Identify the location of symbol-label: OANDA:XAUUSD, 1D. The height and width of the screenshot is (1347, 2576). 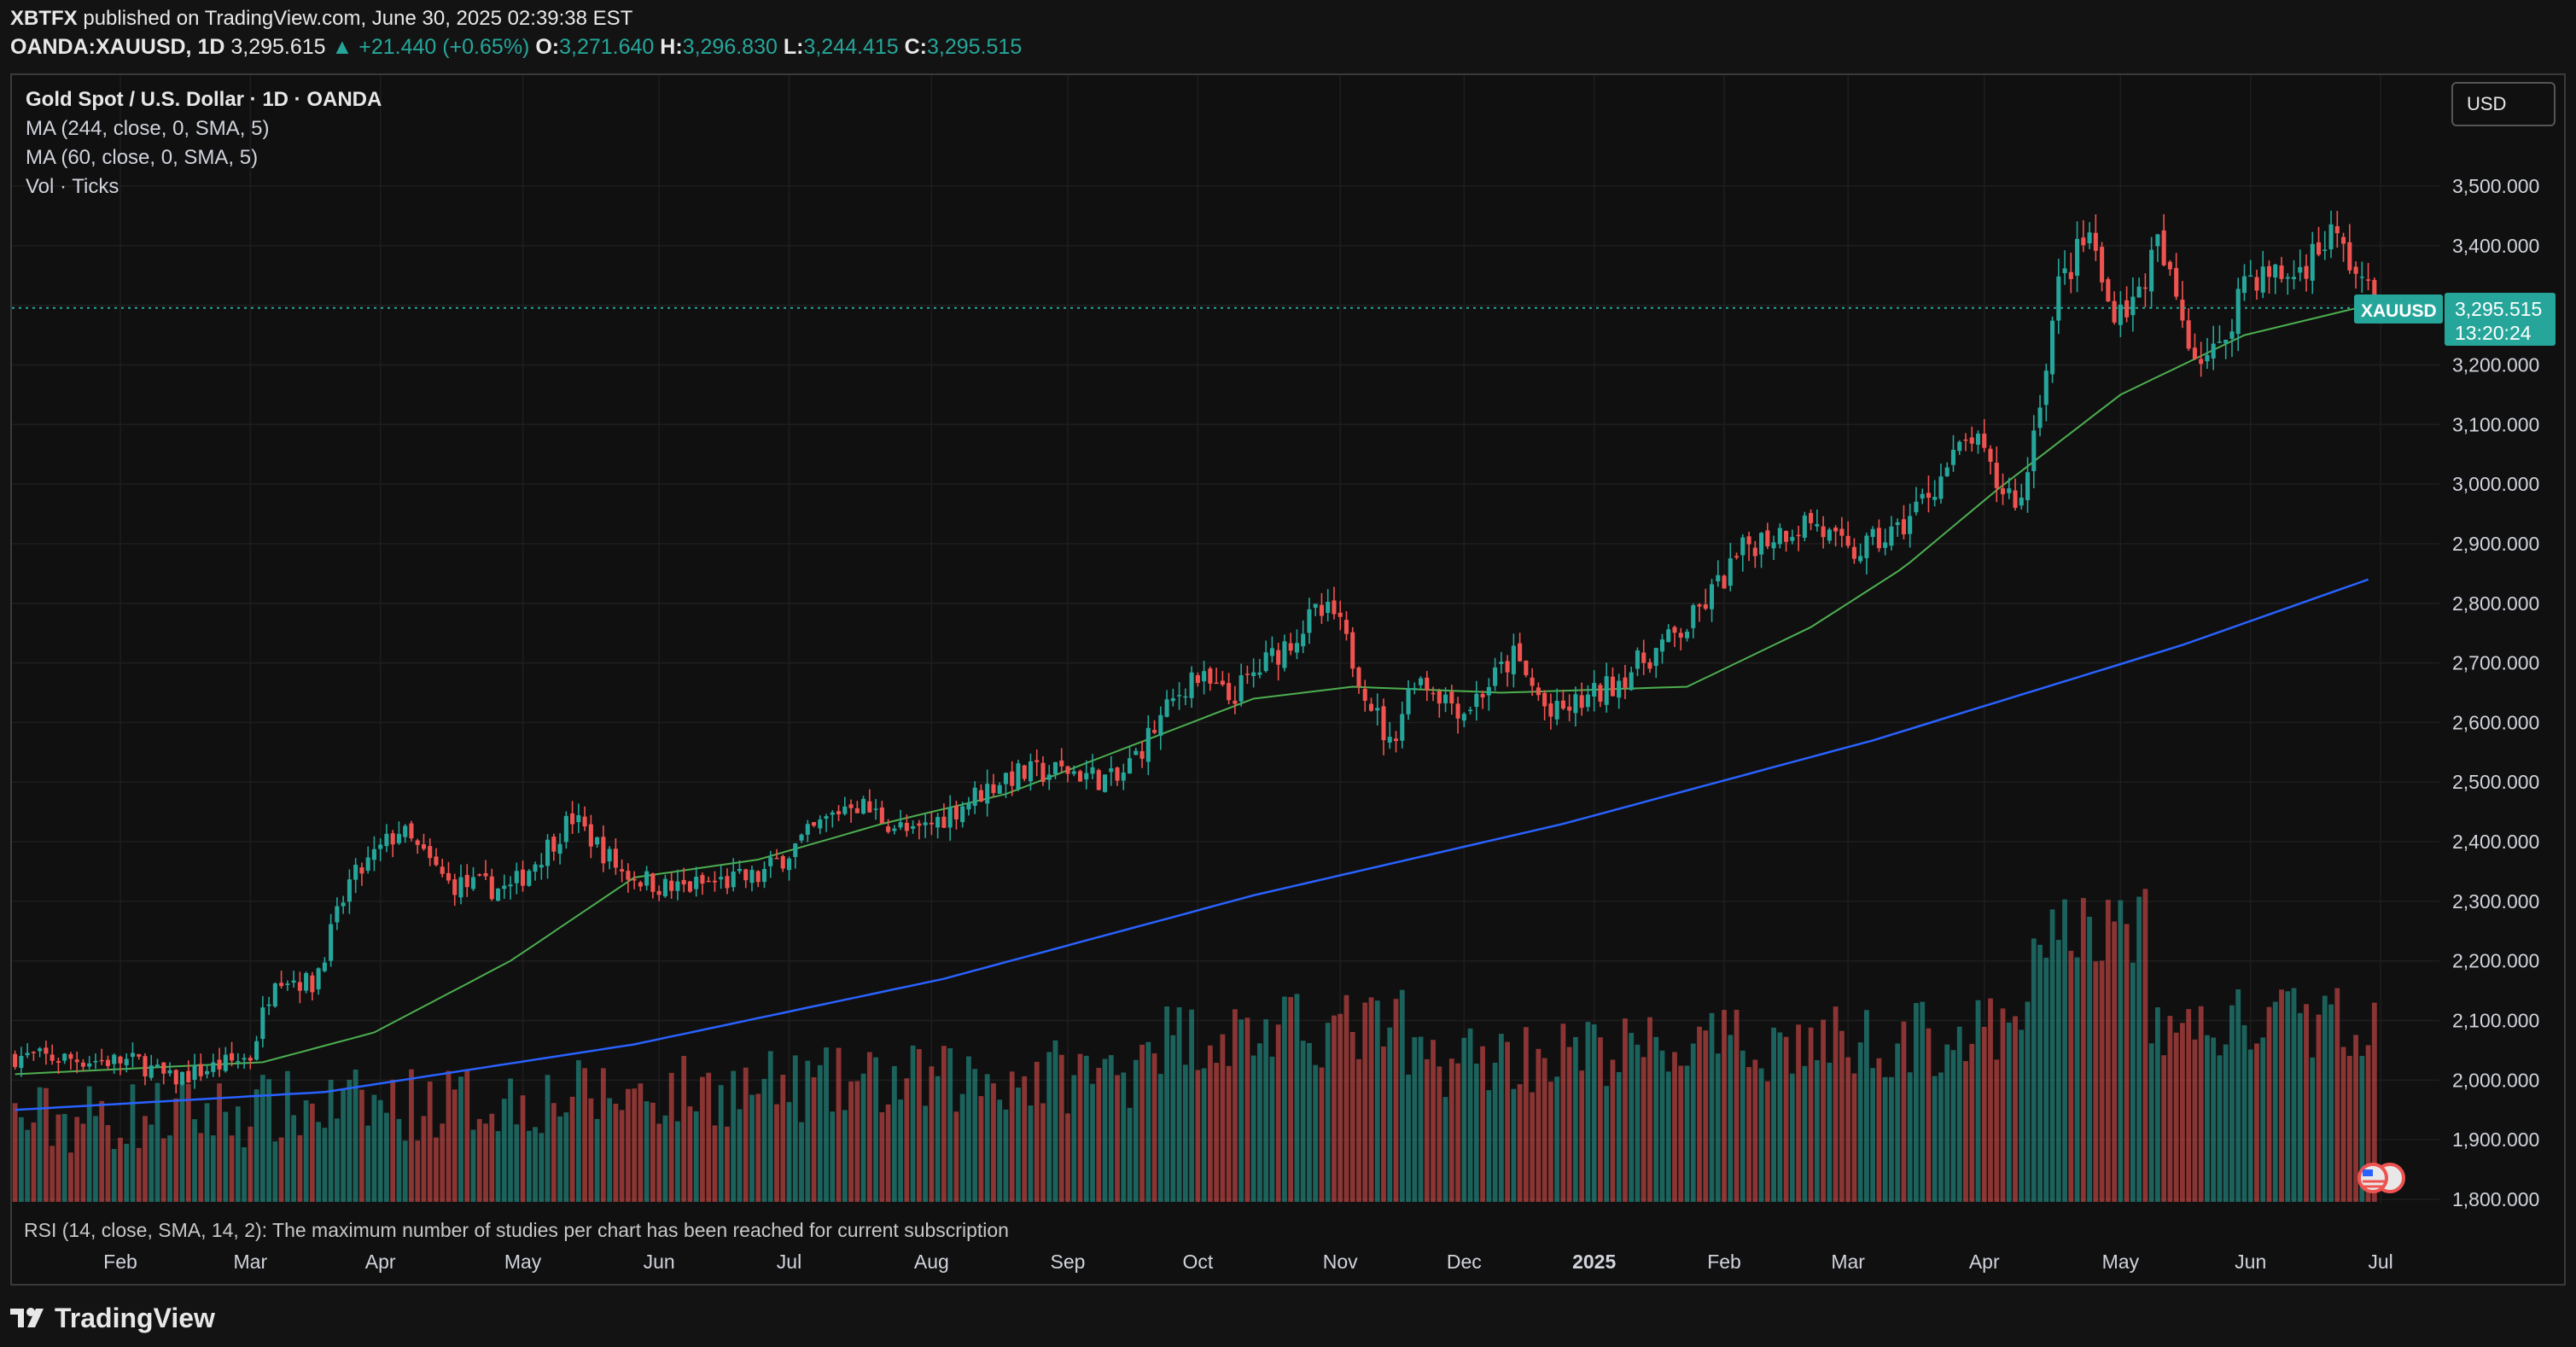
(117, 47).